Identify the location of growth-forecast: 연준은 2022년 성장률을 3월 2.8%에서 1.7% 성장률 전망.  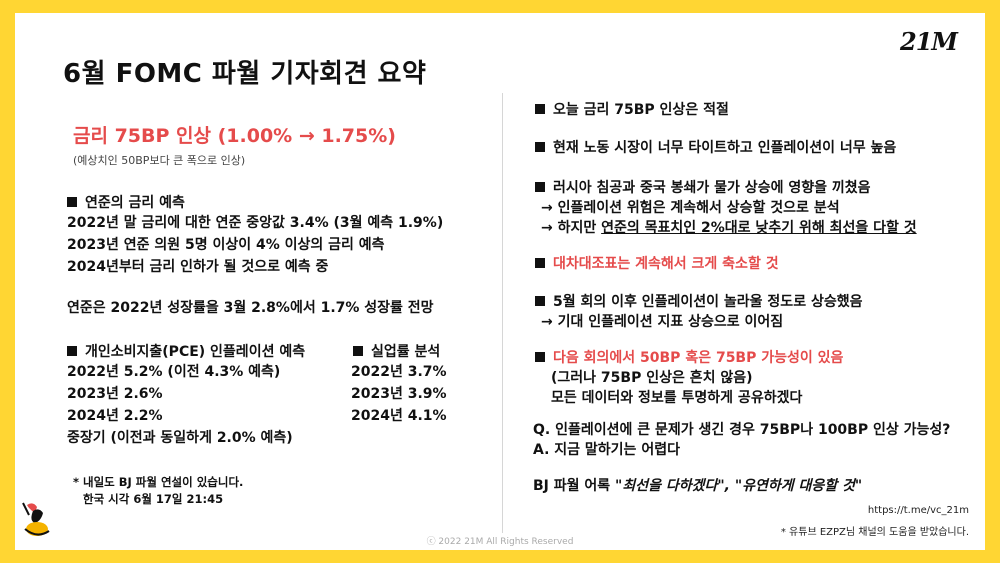
(250, 308).